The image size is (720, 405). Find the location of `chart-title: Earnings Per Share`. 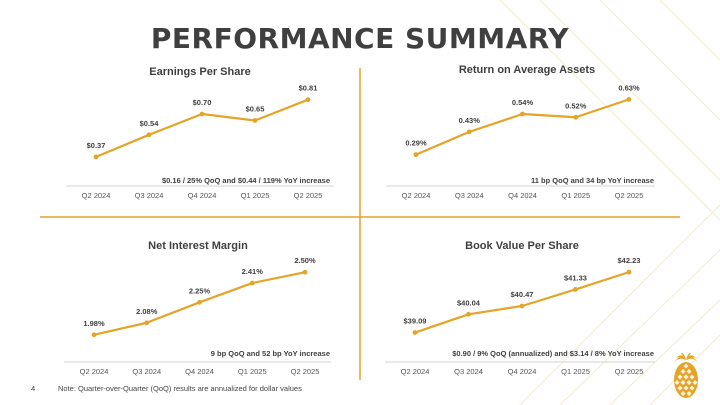

chart-title: Earnings Per Share is located at coordinates (200, 72).